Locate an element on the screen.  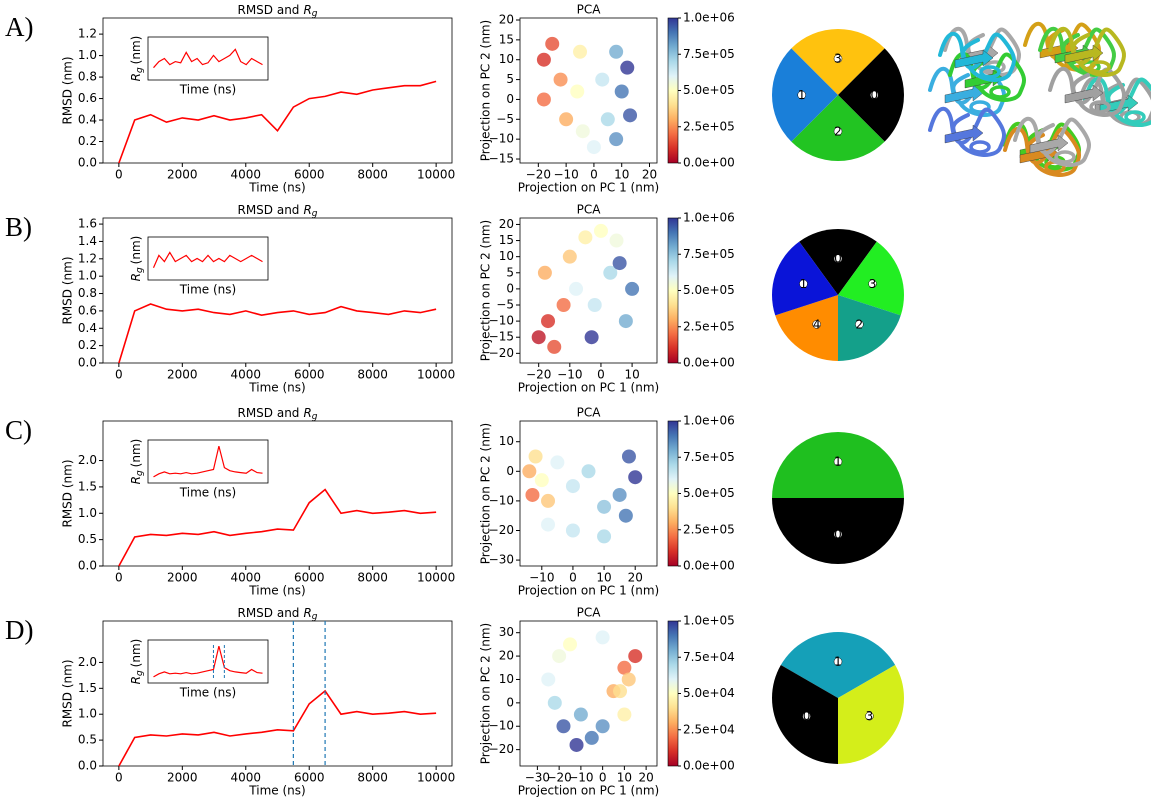
cluster-region is located at coordinates (871, 278).